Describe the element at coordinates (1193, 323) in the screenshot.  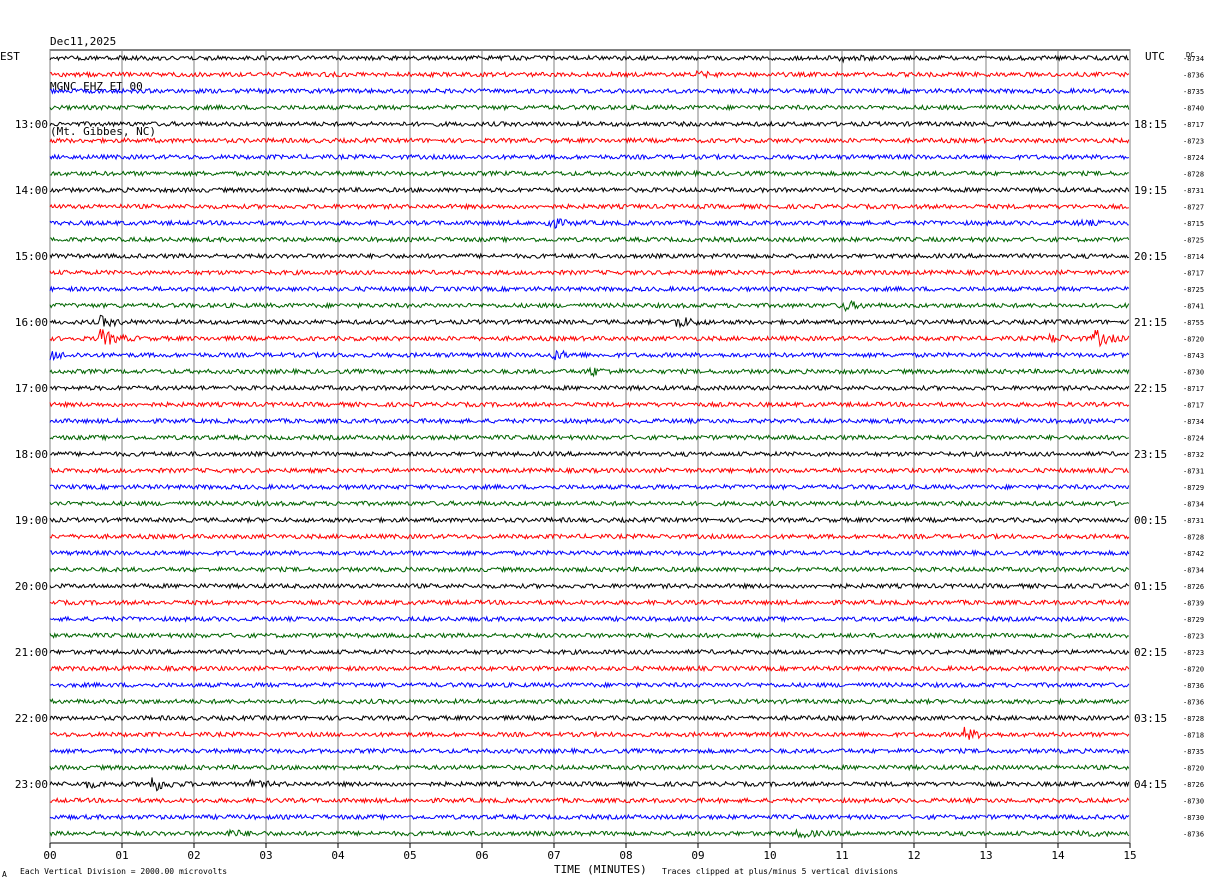
I see `dc-offset-label: -8755` at that location.